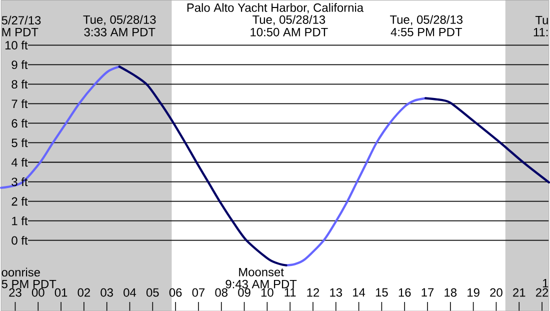 This screenshot has height=311, width=550. Describe the element at coordinates (15, 292) in the screenshot. I see `x-tick-label: 23` at that location.